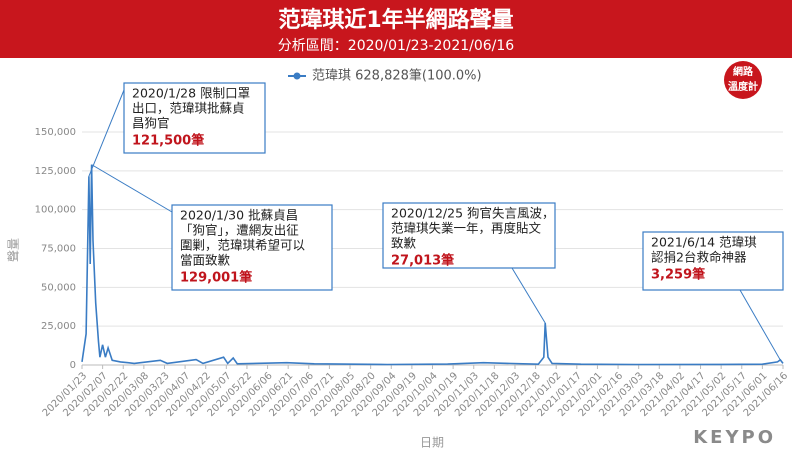  Describe the element at coordinates (432, 443) in the screenshot. I see `x-axis-label: 日期` at that location.